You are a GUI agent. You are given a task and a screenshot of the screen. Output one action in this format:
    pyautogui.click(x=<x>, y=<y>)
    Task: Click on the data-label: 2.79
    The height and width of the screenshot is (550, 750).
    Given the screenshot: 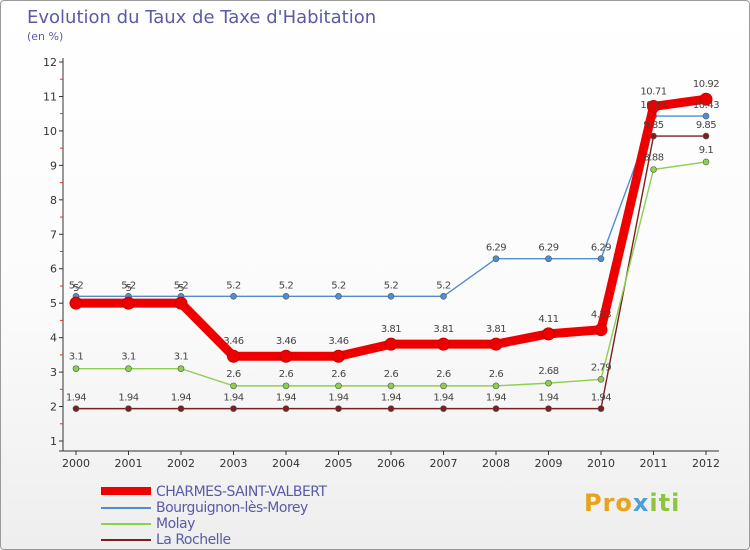 What is the action you would take?
    pyautogui.click(x=601, y=367)
    